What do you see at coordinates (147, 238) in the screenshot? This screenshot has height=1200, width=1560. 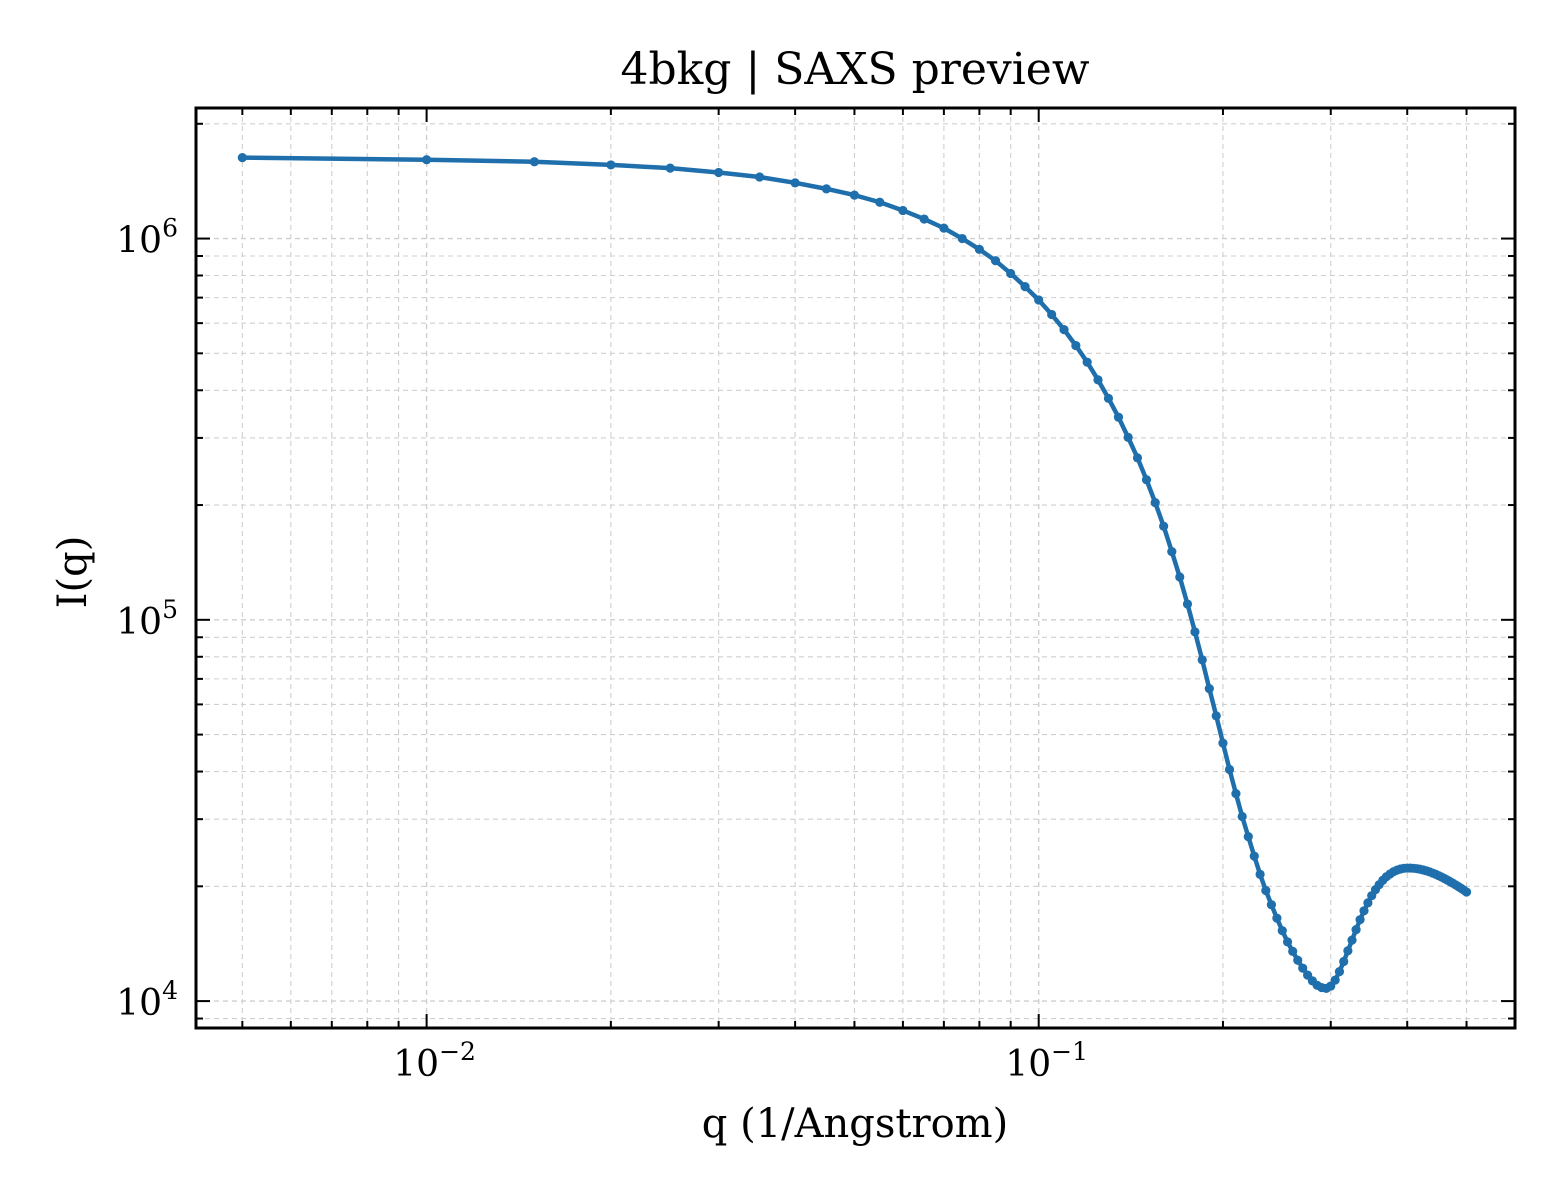 I see `y-tick-label: 10⁶` at bounding box center [147, 238].